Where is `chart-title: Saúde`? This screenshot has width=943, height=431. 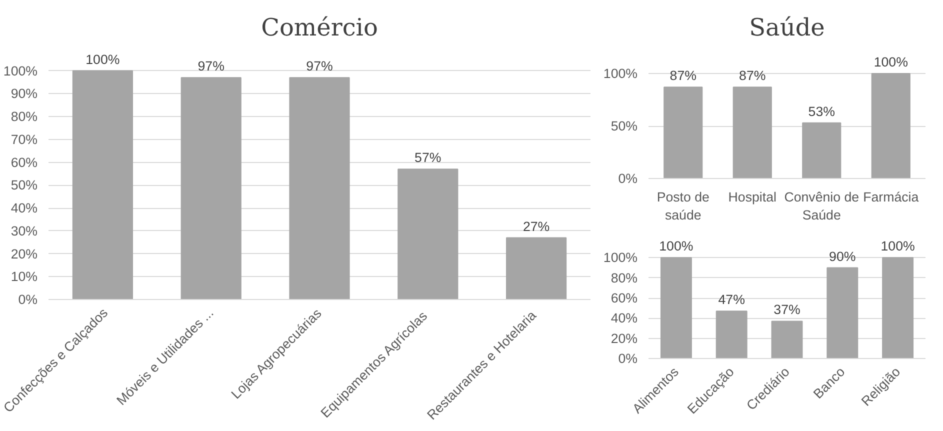 chart-title: Saúde is located at coordinates (787, 28).